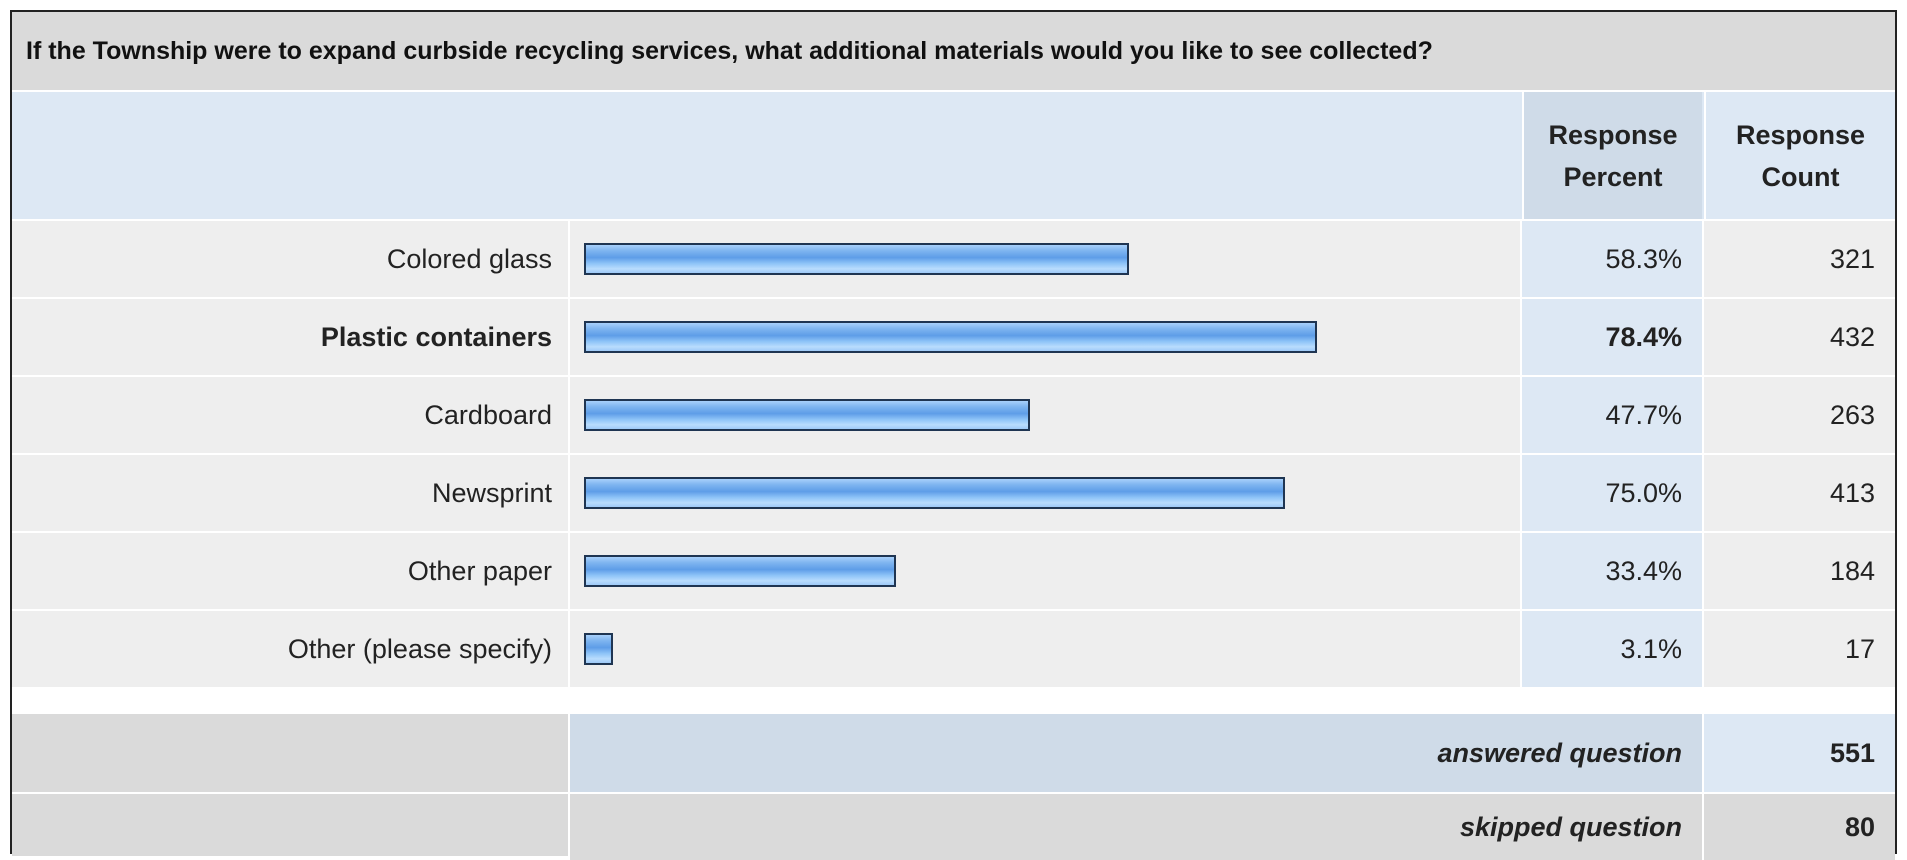  I want to click on response-percent-value: 47.7%, so click(1611, 415).